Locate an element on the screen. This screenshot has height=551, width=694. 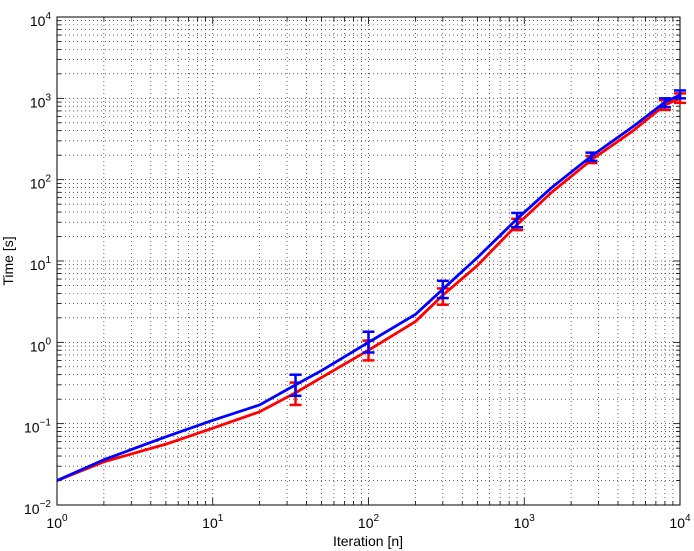
tick-label: 10⁻² is located at coordinates (37, 508).